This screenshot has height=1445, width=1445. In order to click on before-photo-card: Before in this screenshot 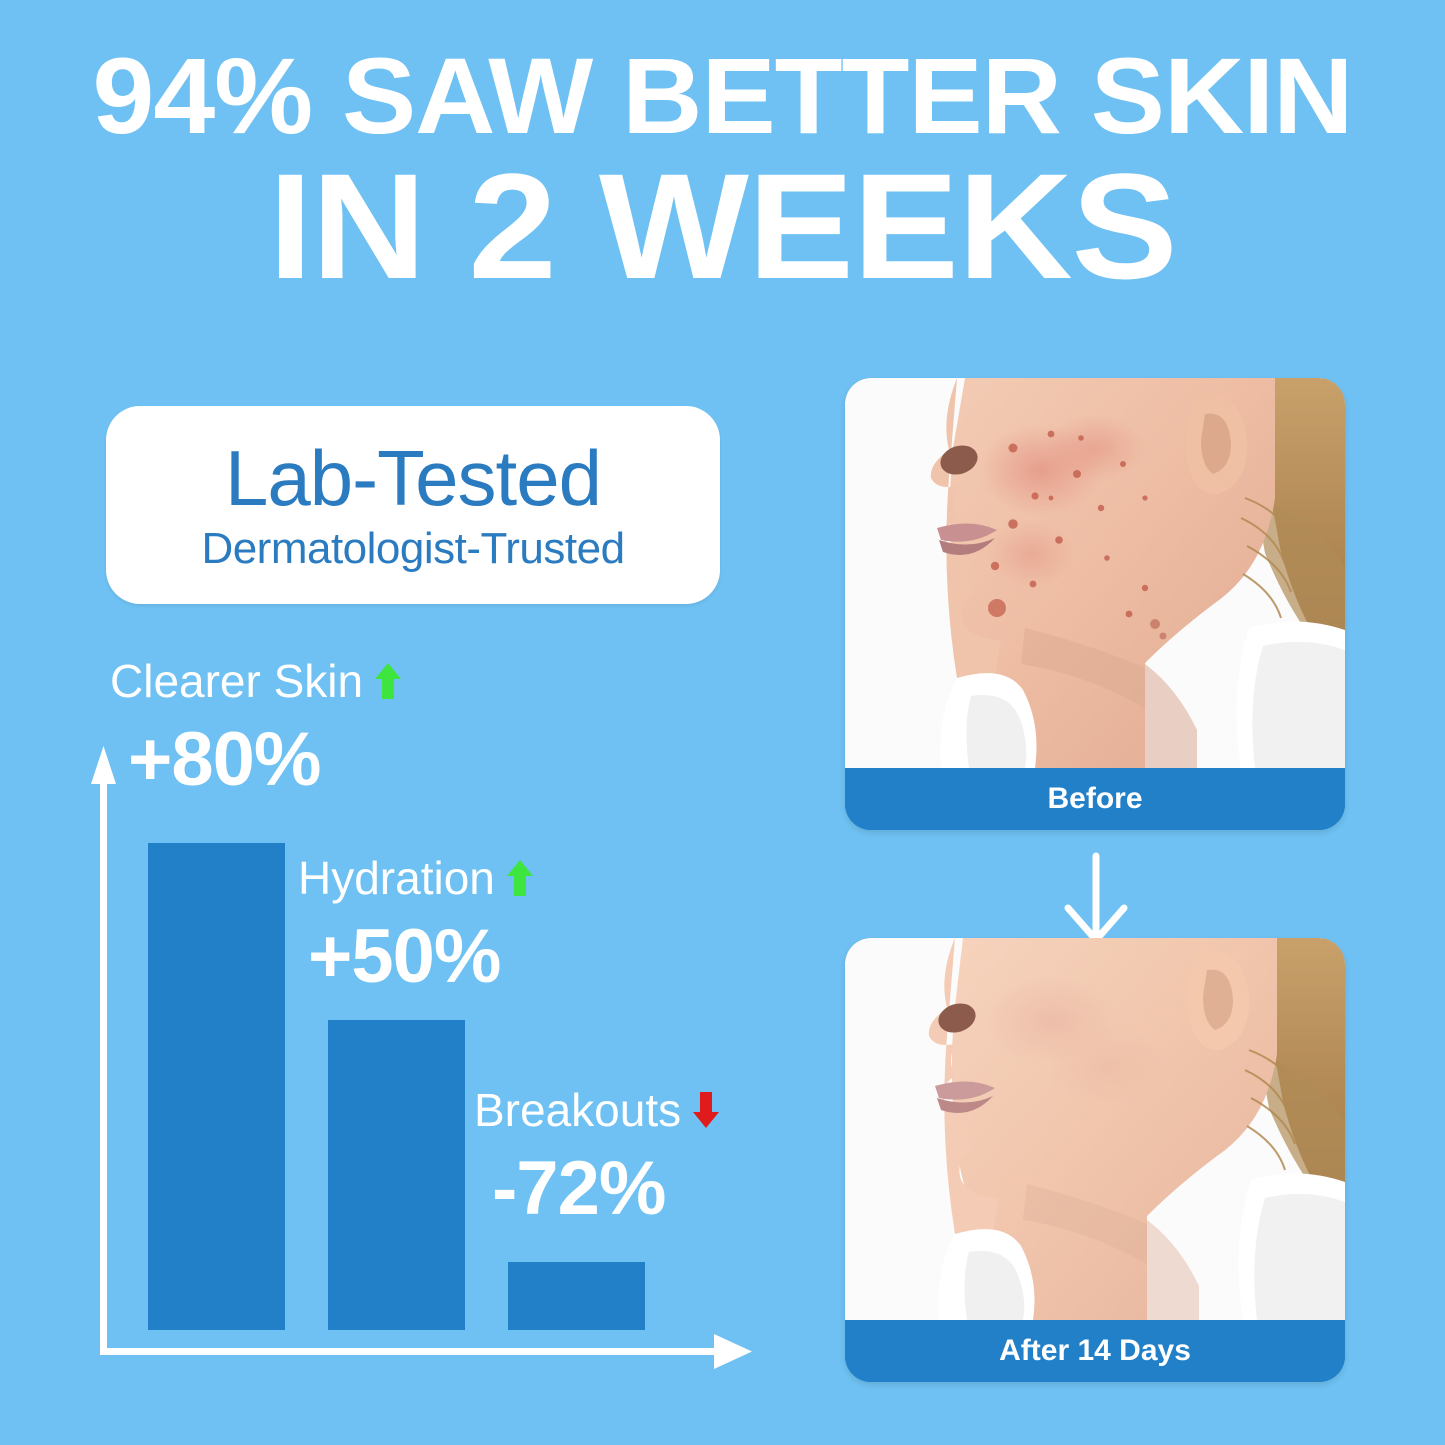, I will do `click(1095, 604)`.